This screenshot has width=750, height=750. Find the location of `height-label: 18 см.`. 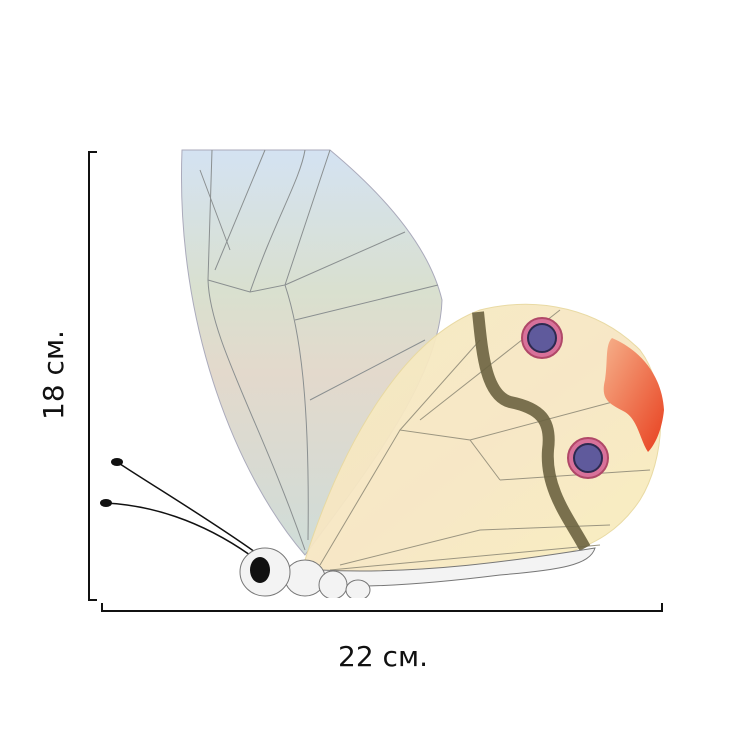

height-label: 18 см. is located at coordinates (53, 375).